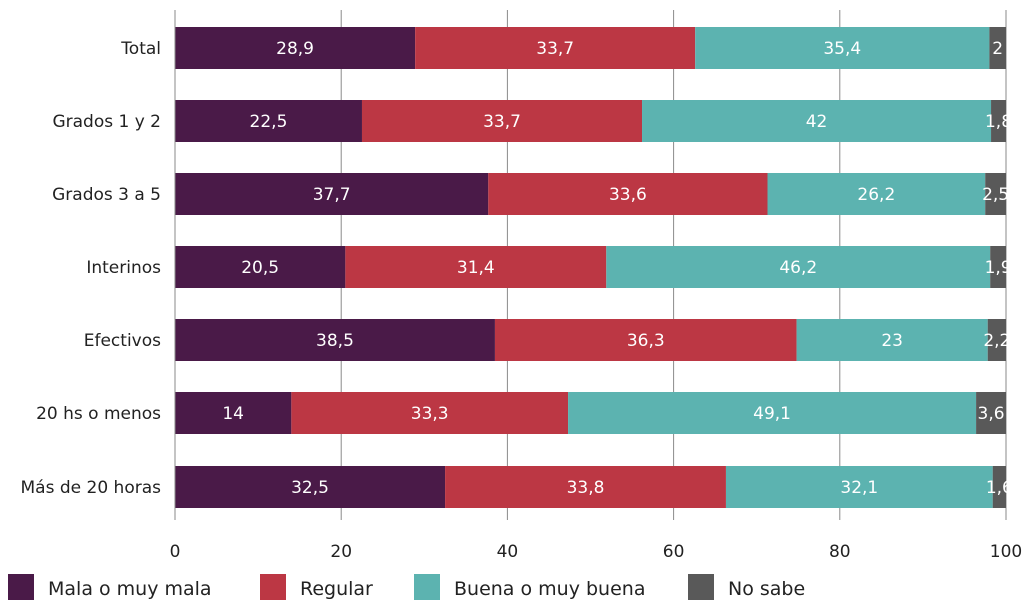 The image size is (1023, 601). I want to click on data-label: 2,5, so click(995, 195).